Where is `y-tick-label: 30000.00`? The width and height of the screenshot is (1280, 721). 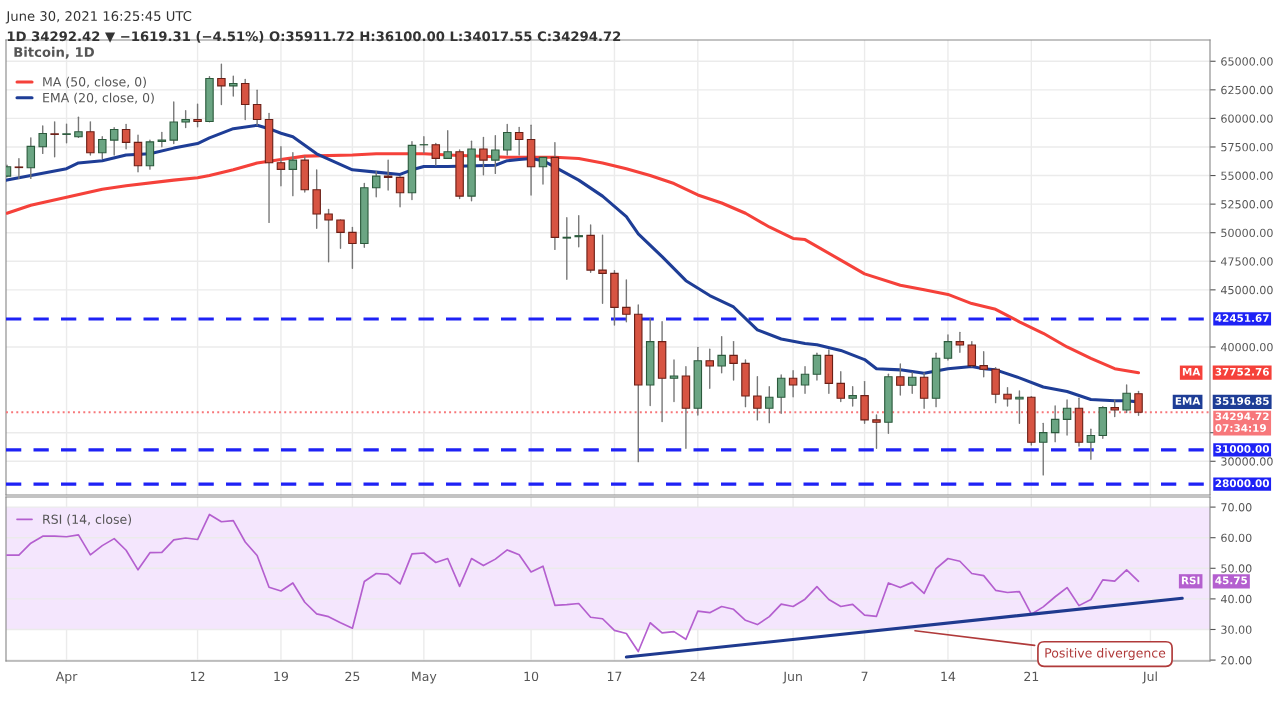 y-tick-label: 30000.00 is located at coordinates (1247, 461).